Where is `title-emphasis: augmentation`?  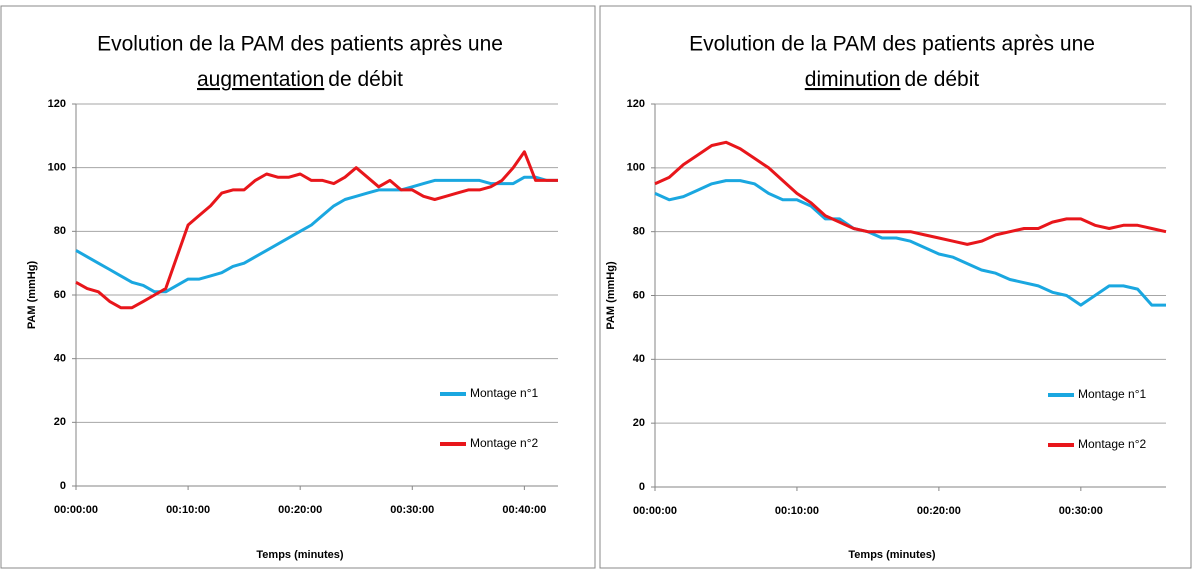 title-emphasis: augmentation is located at coordinates (260, 79).